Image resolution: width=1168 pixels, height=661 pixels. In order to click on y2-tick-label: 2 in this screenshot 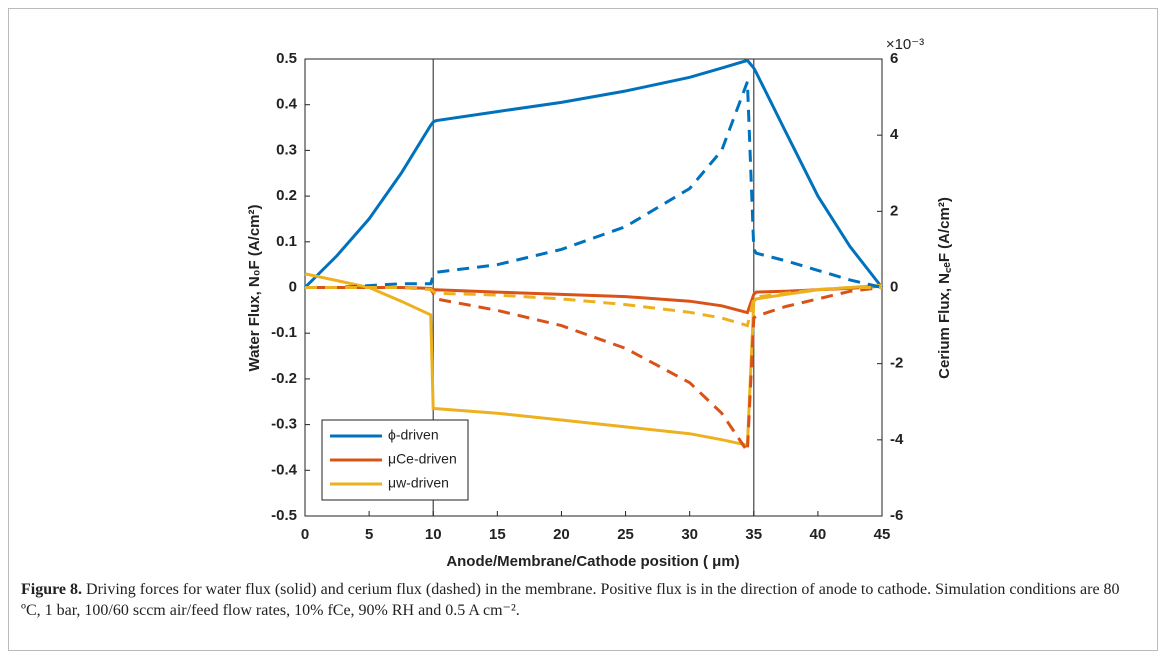, I will do `click(894, 210)`.